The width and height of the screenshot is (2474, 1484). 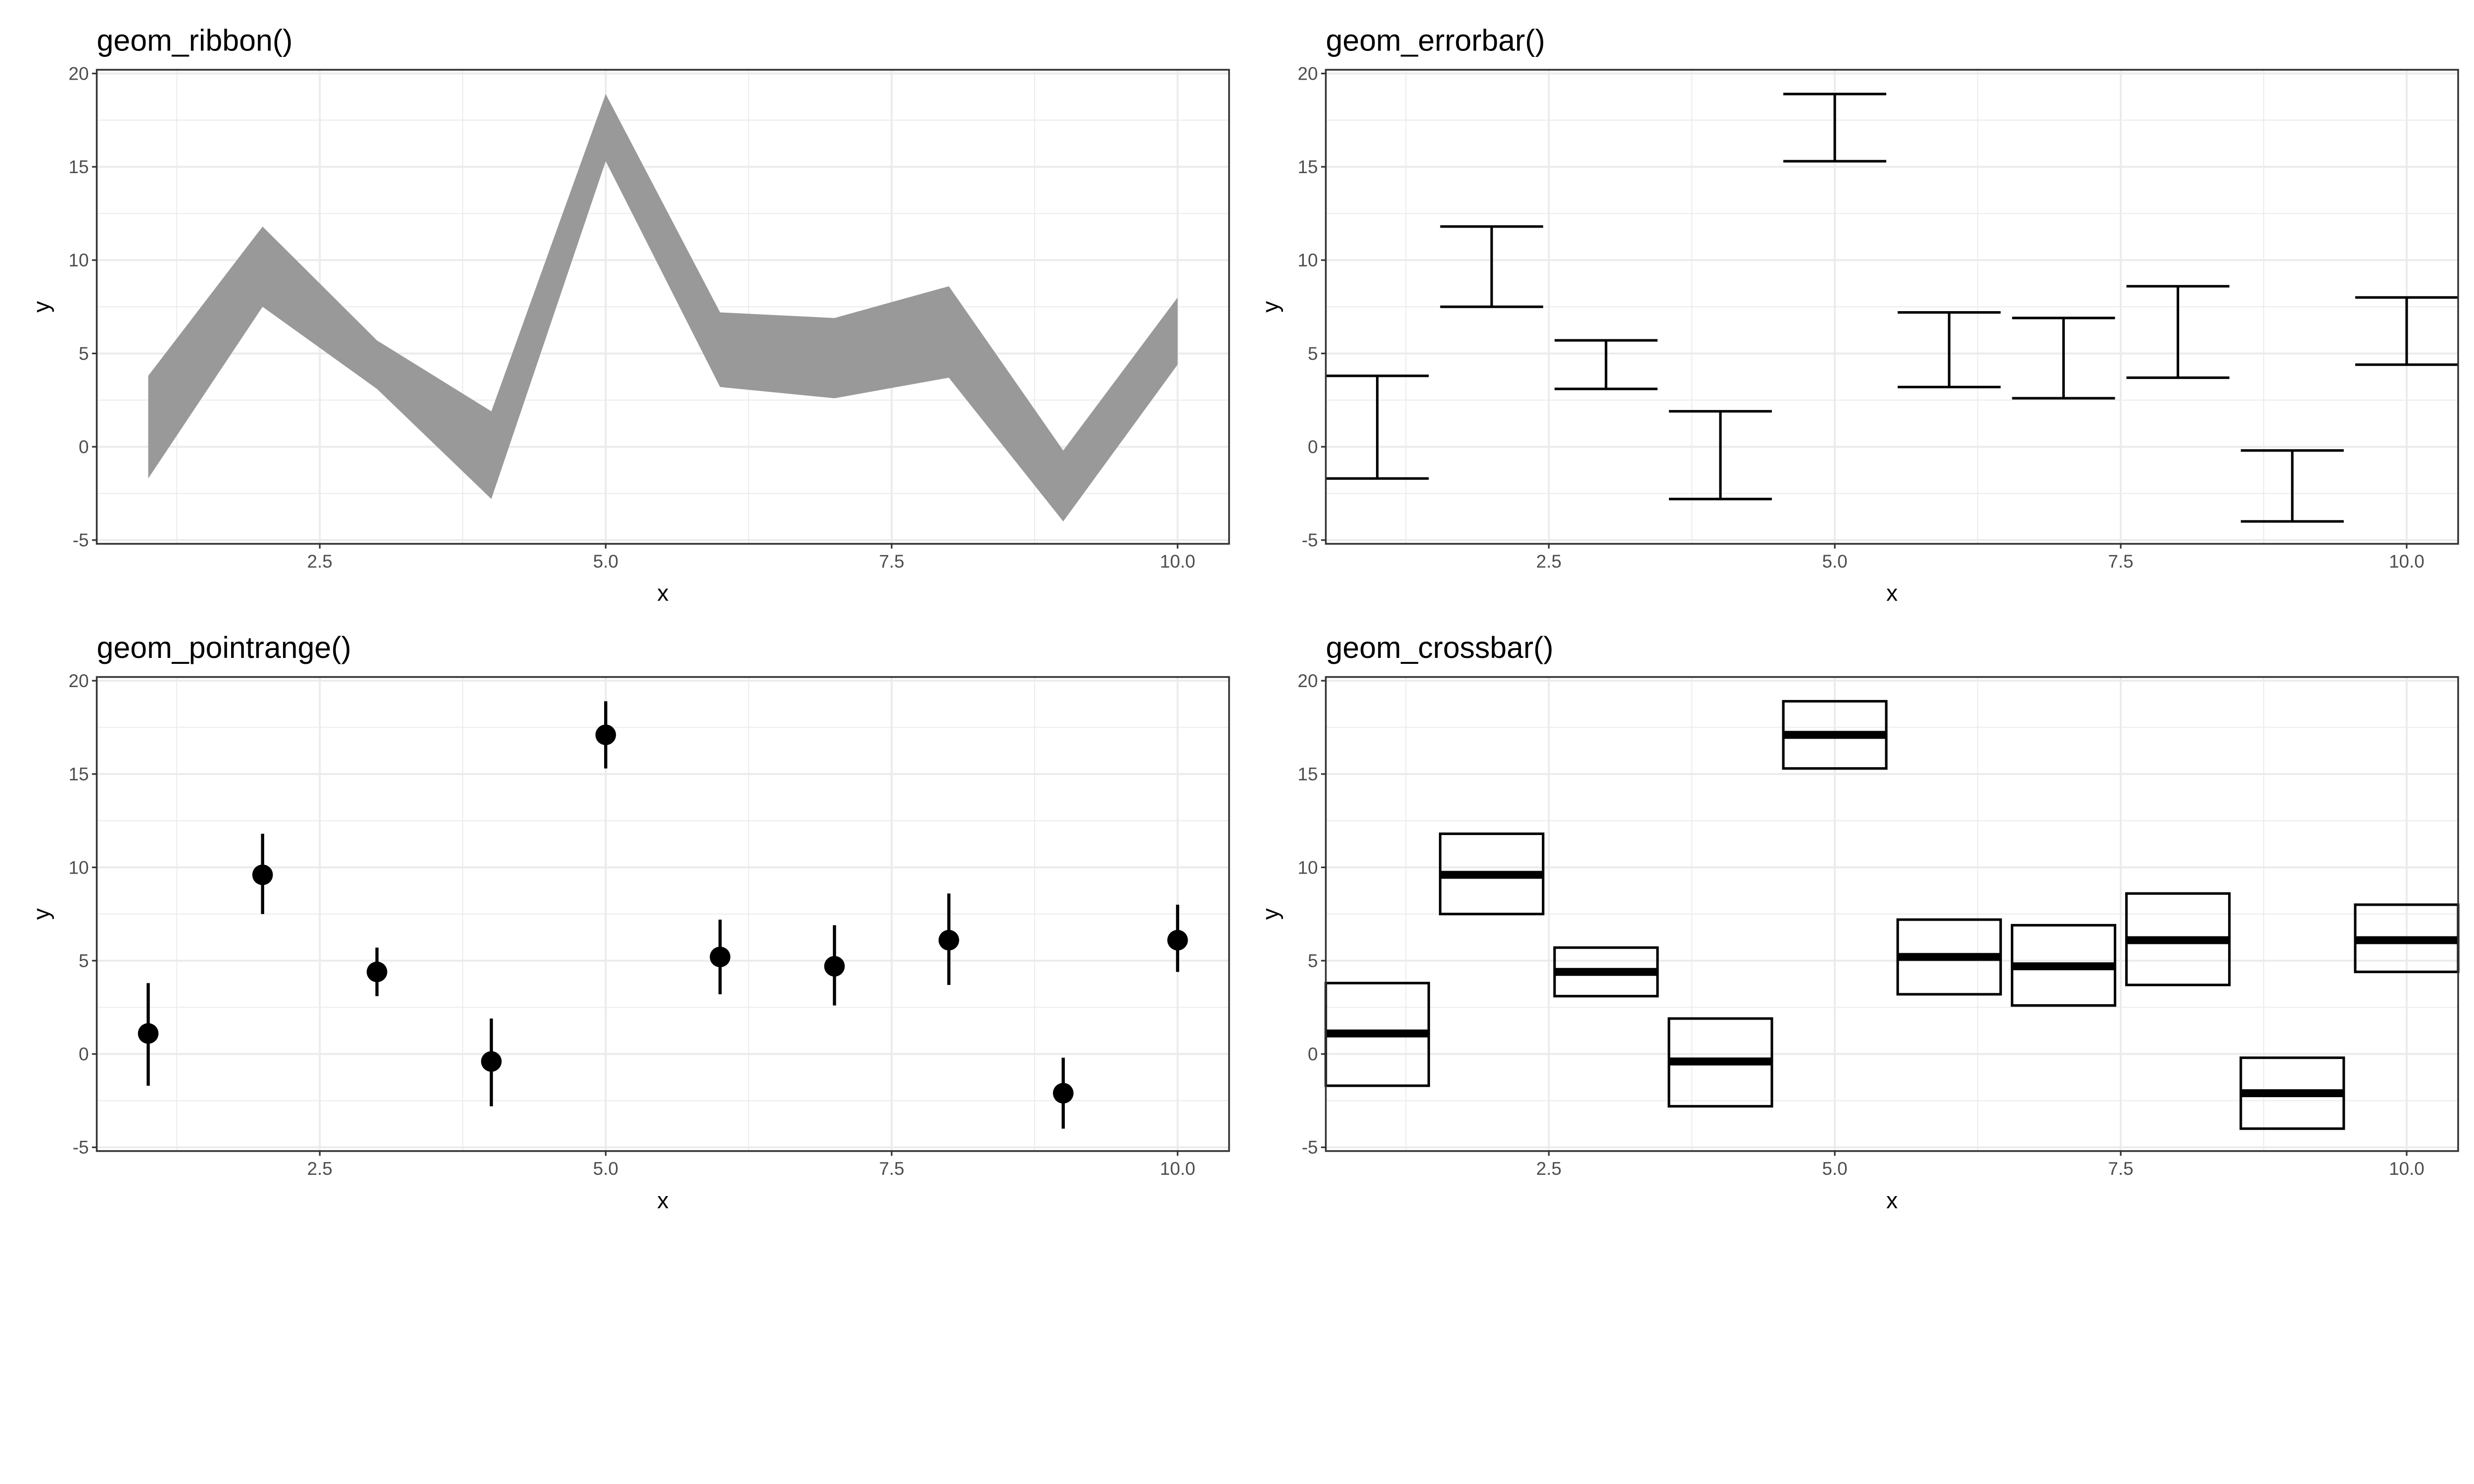 I want to click on panel-title: geom_ribbon(), so click(x=195, y=40).